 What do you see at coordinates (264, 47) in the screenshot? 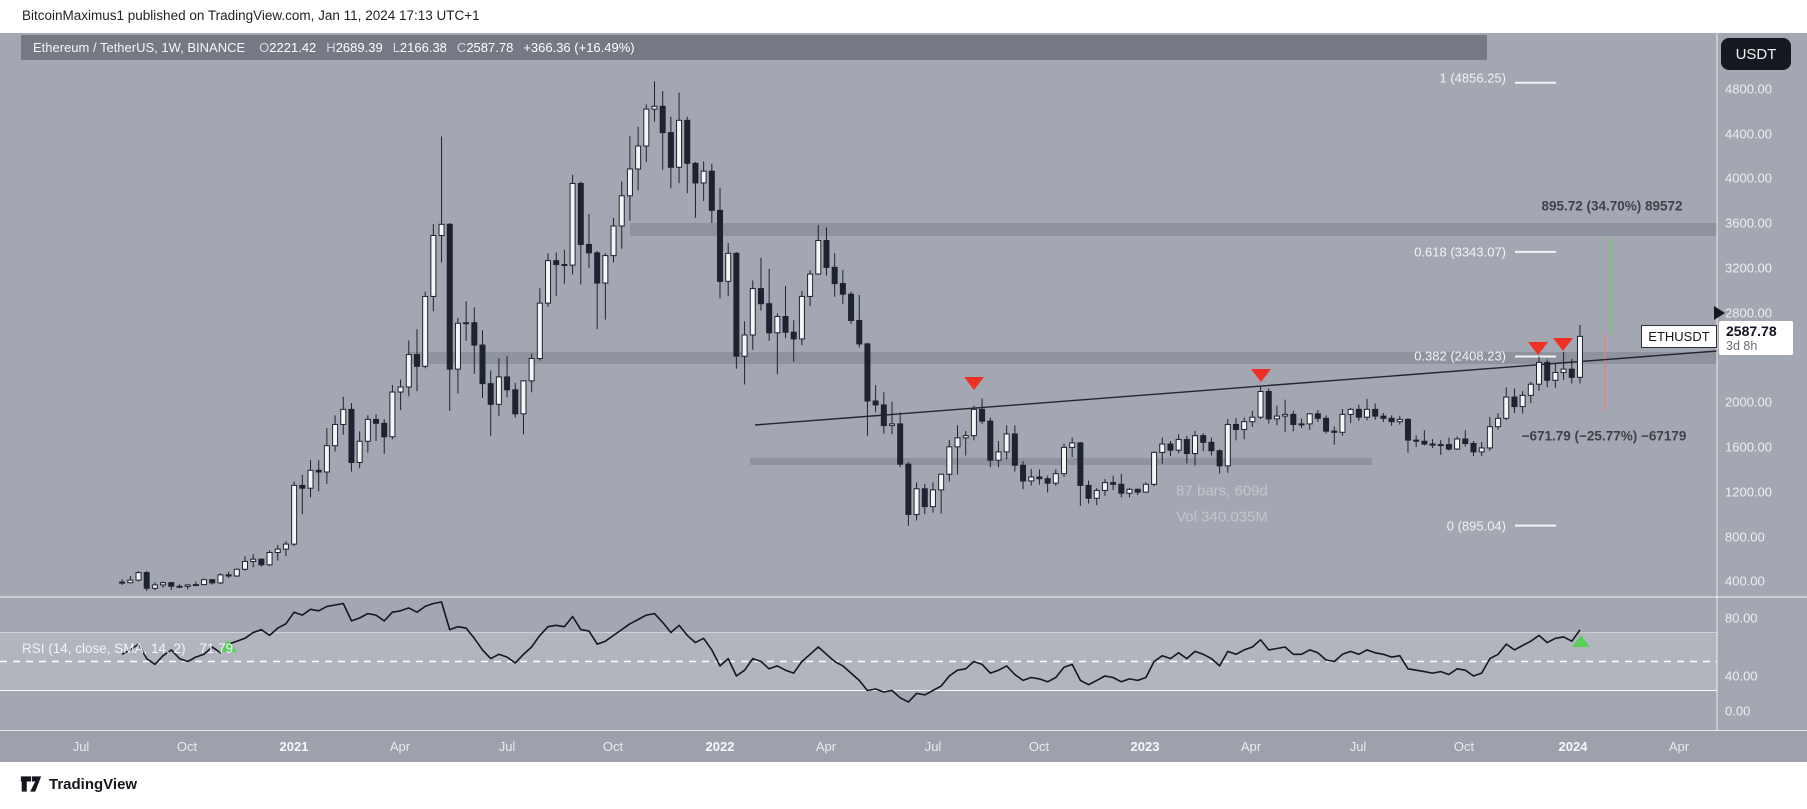
I see `open-key: O` at bounding box center [264, 47].